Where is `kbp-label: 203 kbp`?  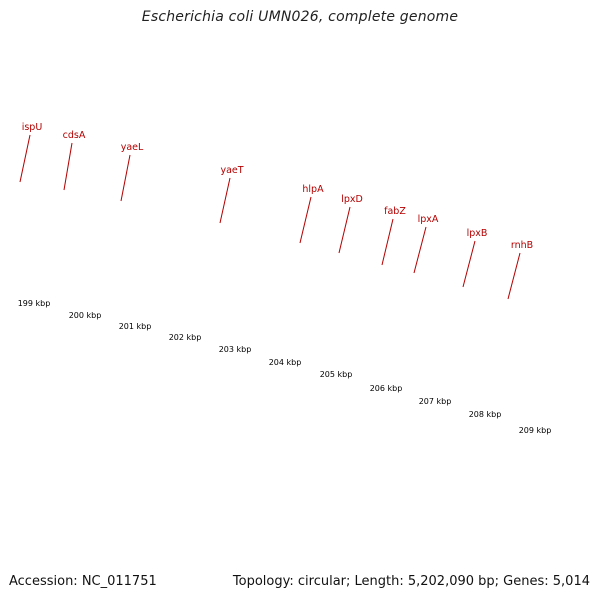 kbp-label: 203 kbp is located at coordinates (235, 349).